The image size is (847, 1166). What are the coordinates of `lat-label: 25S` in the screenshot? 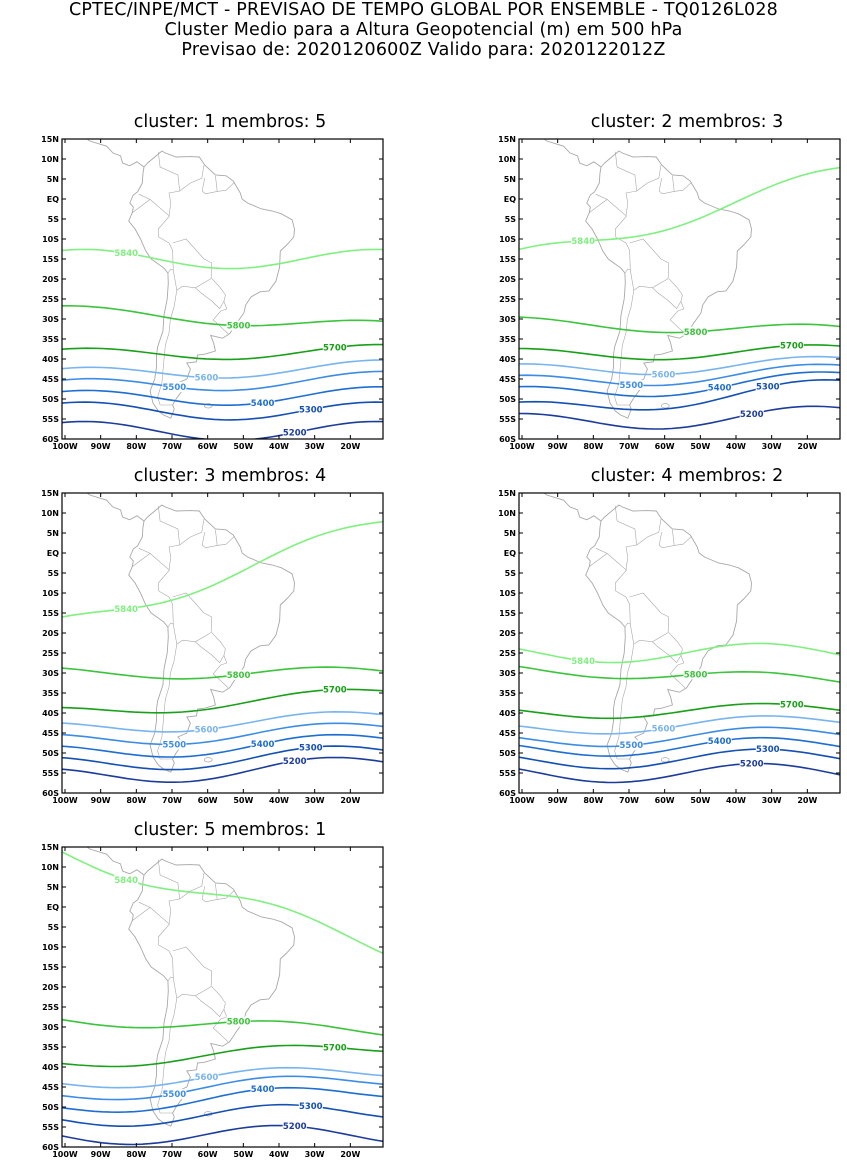 It's located at (507, 299).